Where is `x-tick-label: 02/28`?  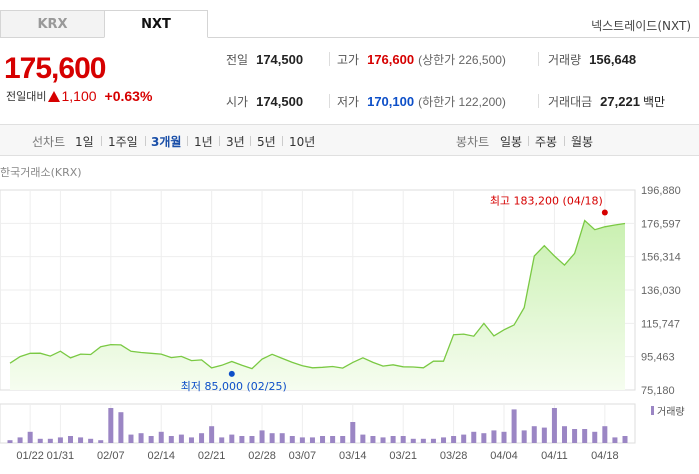
x-tick-label: 02/28 is located at coordinates (262, 456).